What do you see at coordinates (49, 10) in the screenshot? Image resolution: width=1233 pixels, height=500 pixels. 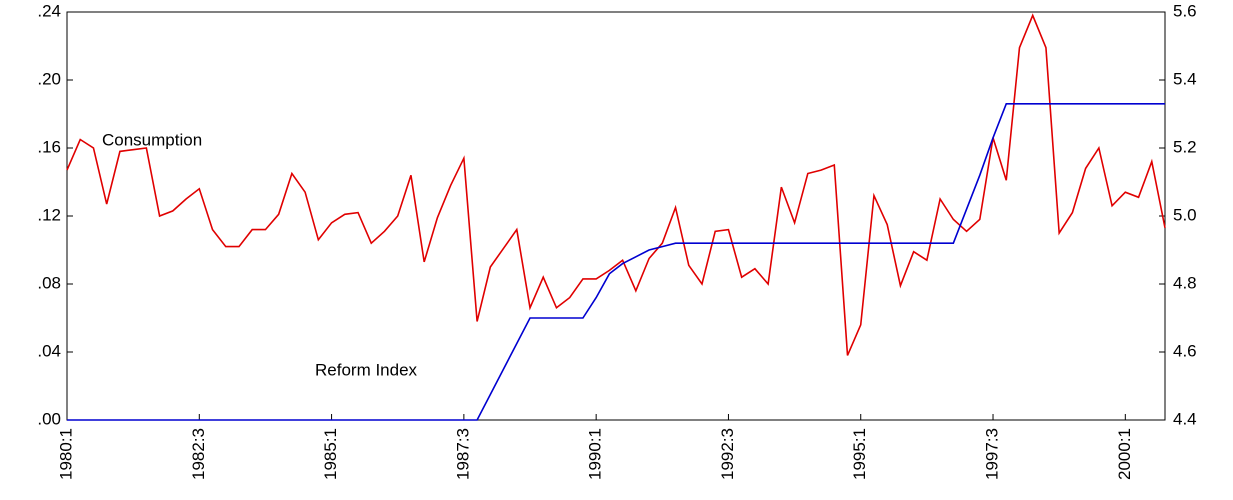 I see `y-tick-label: .24` at bounding box center [49, 10].